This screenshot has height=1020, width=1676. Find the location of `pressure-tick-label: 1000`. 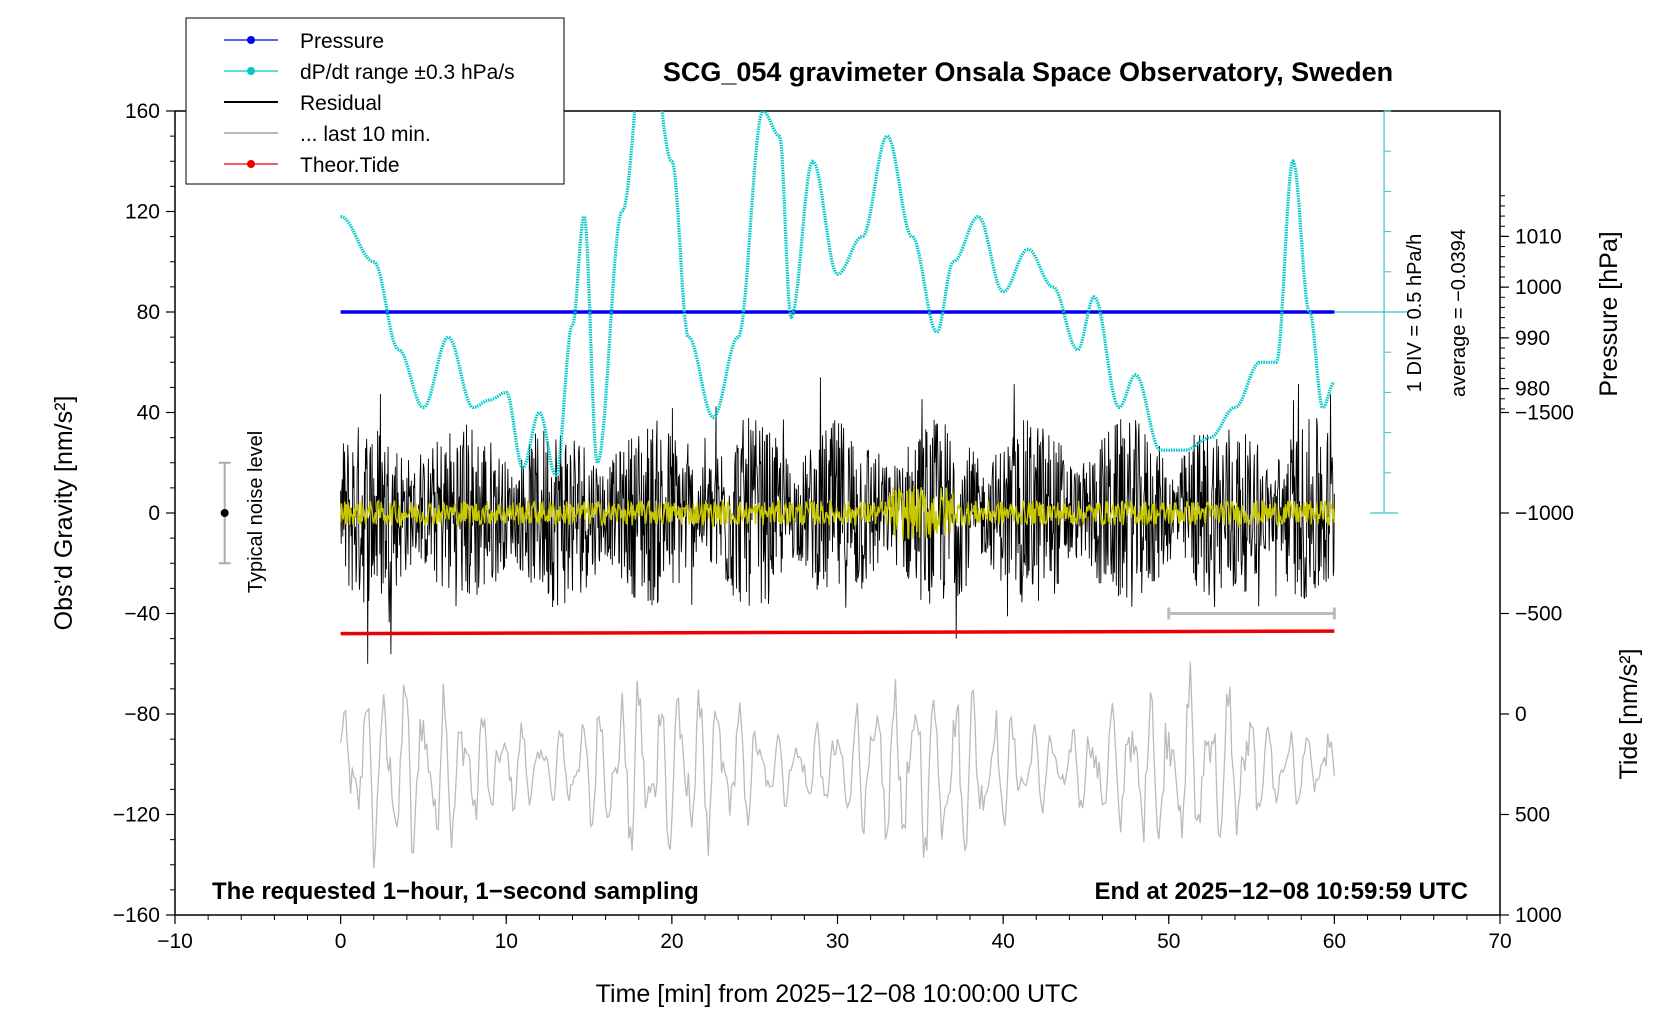

pressure-tick-label: 1000 is located at coordinates (1538, 287).